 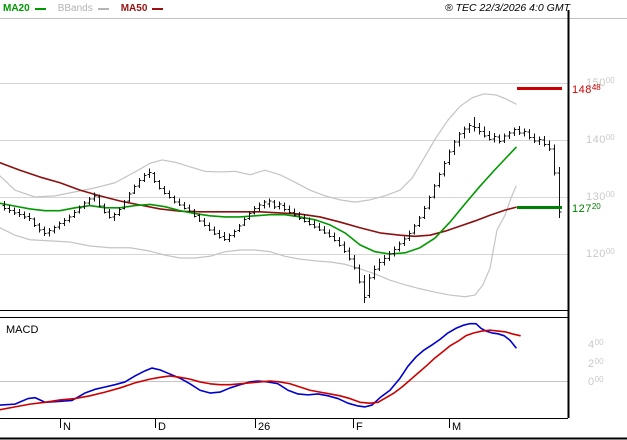 What do you see at coordinates (596, 344) in the screenshot?
I see `macd-axis-label: 400` at bounding box center [596, 344].